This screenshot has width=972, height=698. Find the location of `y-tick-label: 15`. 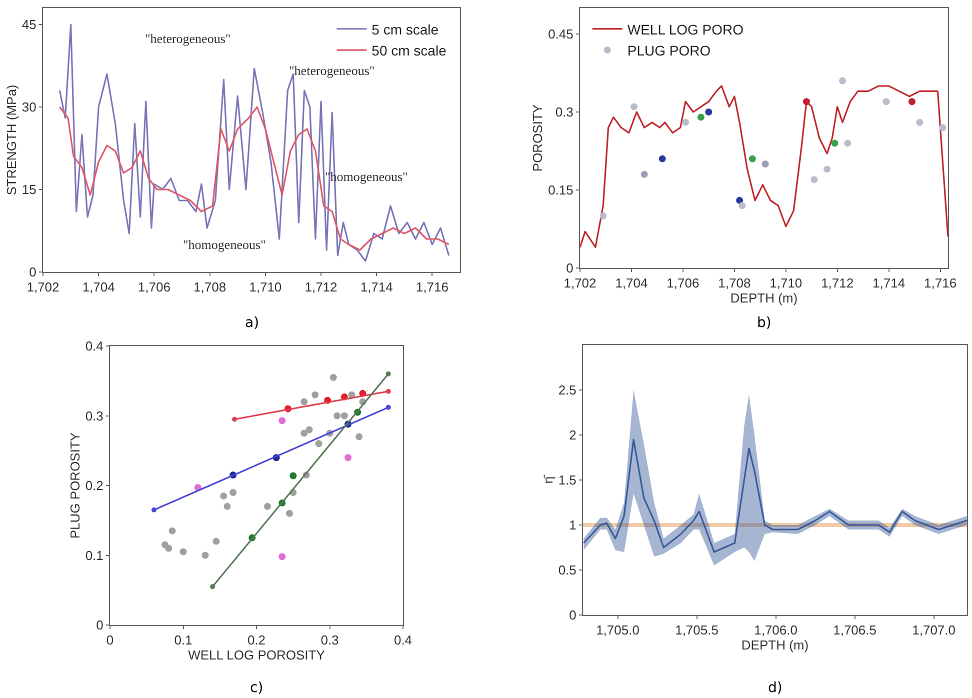

y-tick-label: 15 is located at coordinates (29, 190).